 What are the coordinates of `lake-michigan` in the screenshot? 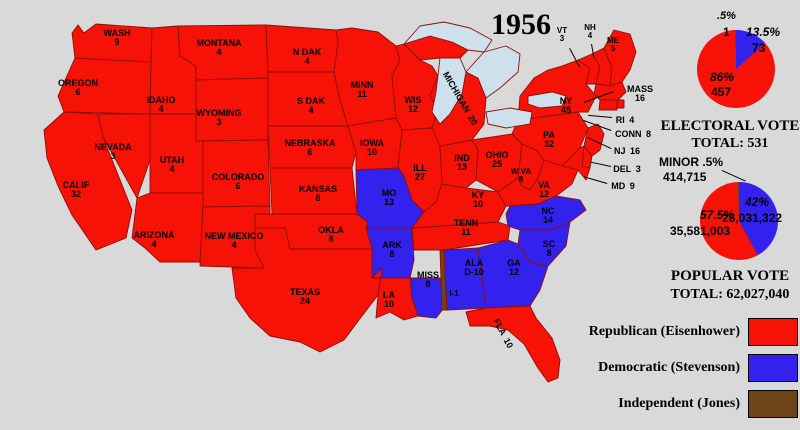 It's located at (449, 91).